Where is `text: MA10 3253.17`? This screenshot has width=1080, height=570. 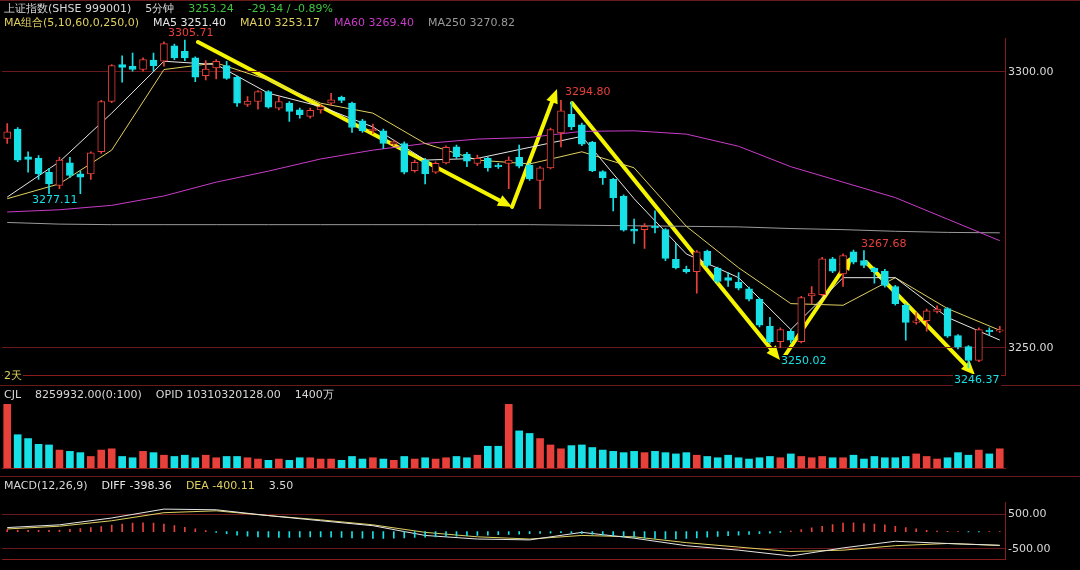 text: MA10 3253.17 is located at coordinates (280, 22).